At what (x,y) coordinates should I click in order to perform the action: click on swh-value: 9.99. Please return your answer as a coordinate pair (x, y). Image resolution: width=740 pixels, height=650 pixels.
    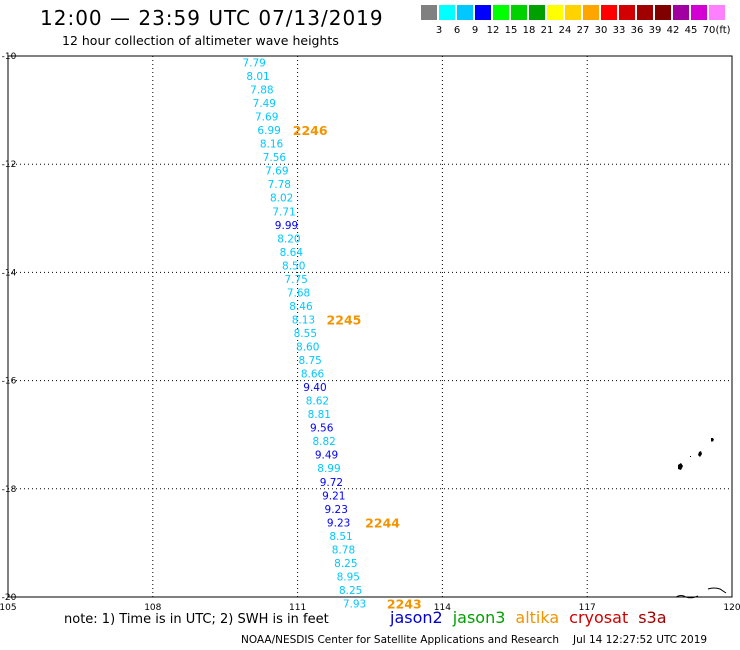
    Looking at the image, I should click on (286, 226).